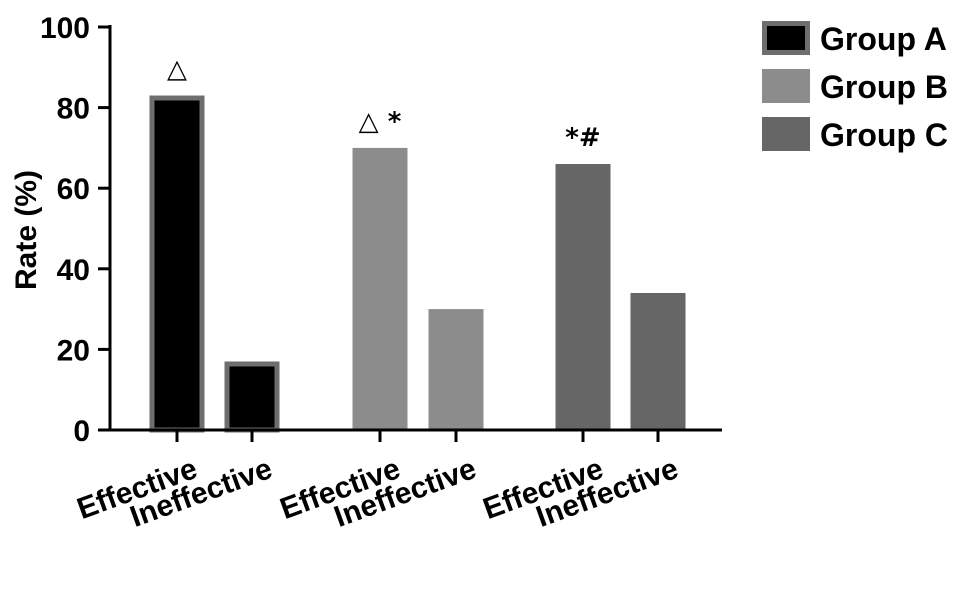 The width and height of the screenshot is (969, 591). Describe the element at coordinates (81, 431) in the screenshot. I see `y-tick-label: 0` at that location.